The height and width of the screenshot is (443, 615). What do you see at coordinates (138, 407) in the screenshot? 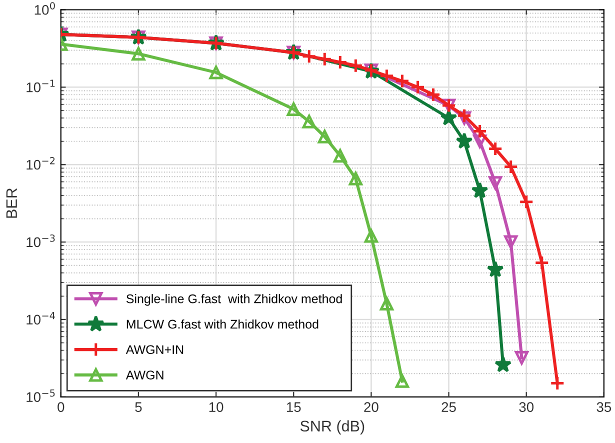
I see `x-tick-label: 5` at bounding box center [138, 407].